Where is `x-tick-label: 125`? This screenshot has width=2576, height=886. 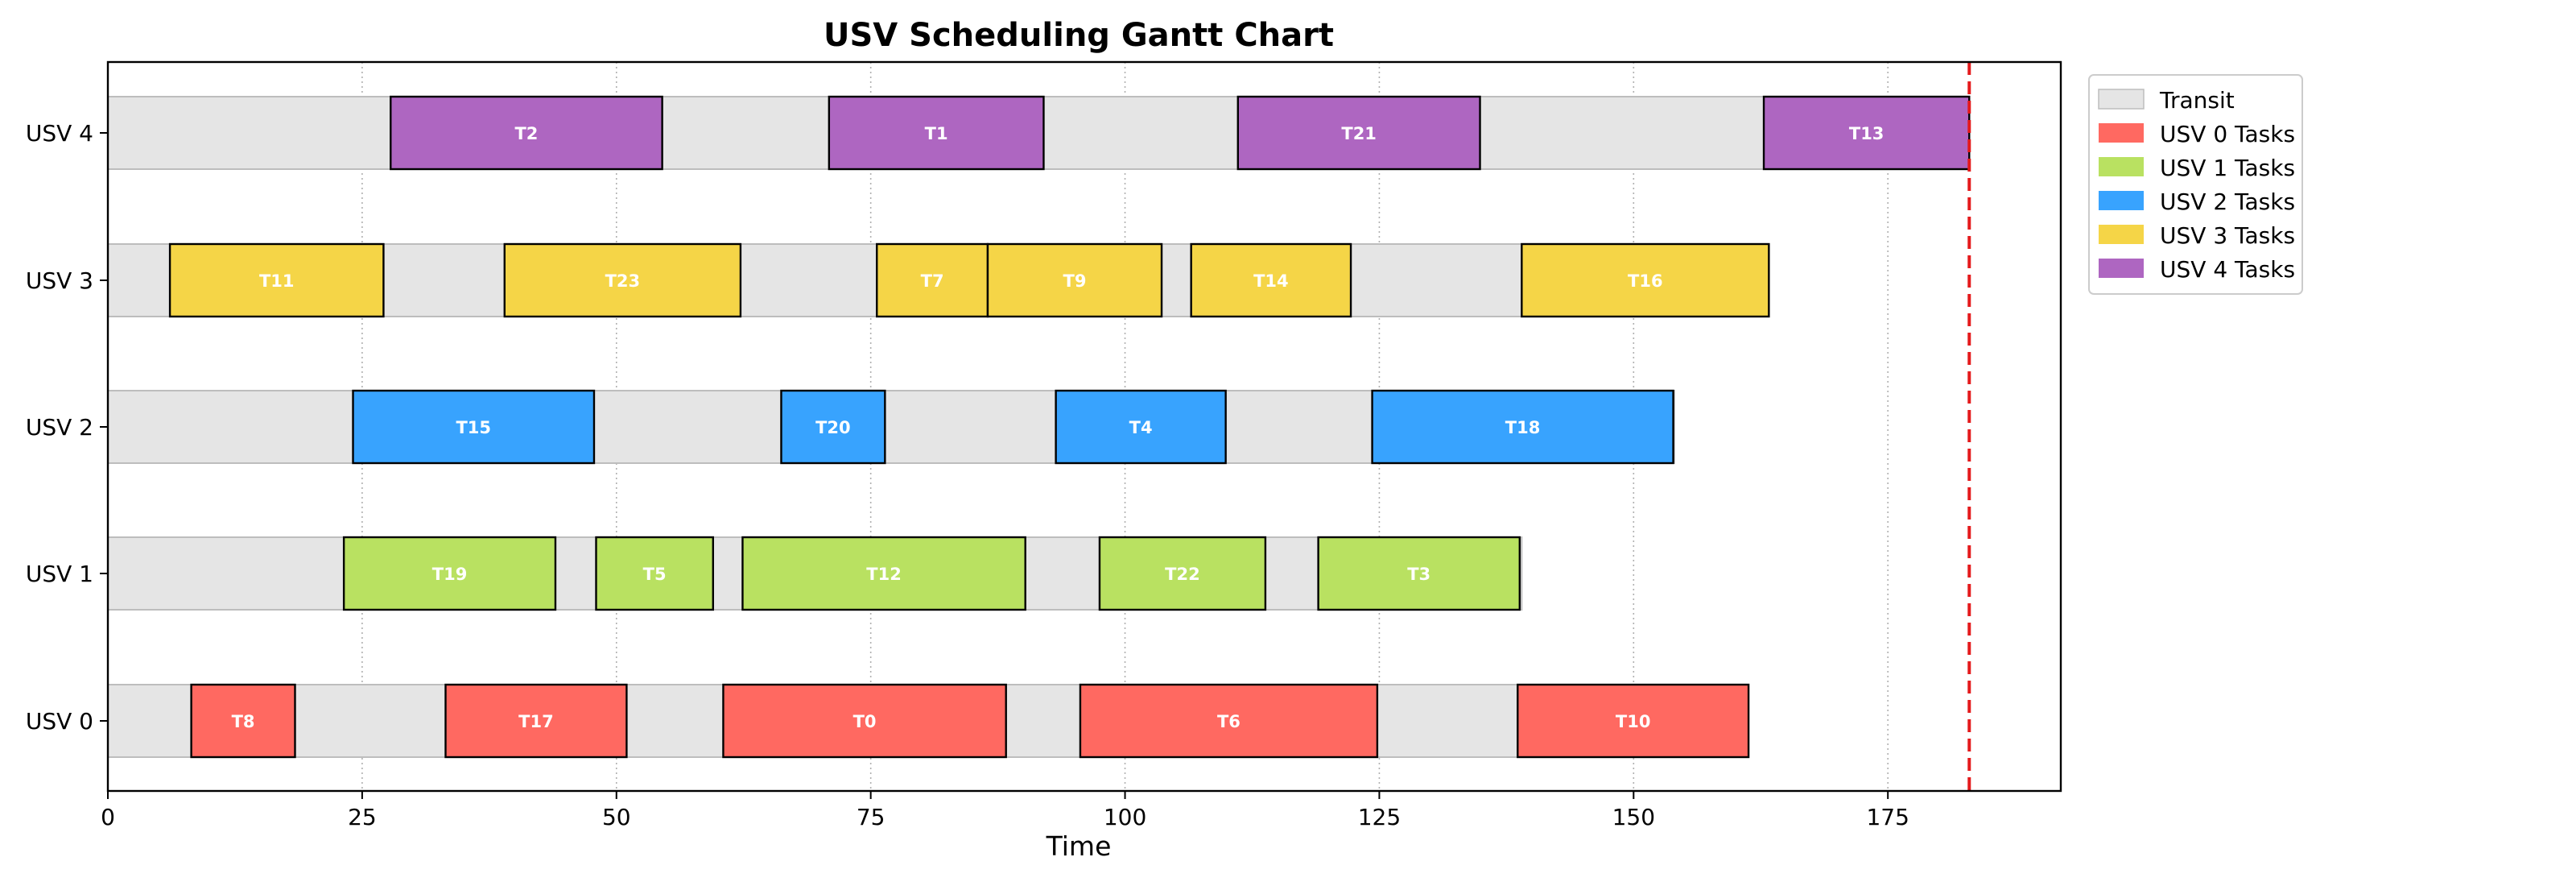 x-tick-label: 125 is located at coordinates (1379, 817).